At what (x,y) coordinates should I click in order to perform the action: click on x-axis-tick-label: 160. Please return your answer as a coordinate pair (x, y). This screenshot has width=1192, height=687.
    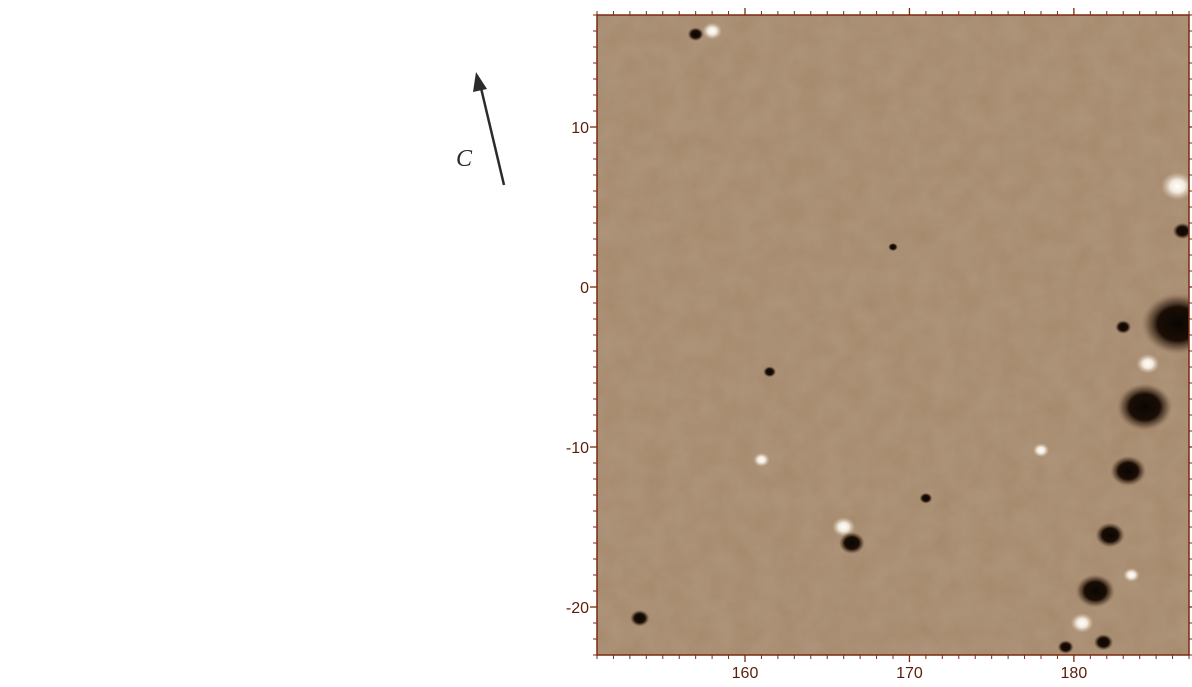
    Looking at the image, I should click on (745, 673).